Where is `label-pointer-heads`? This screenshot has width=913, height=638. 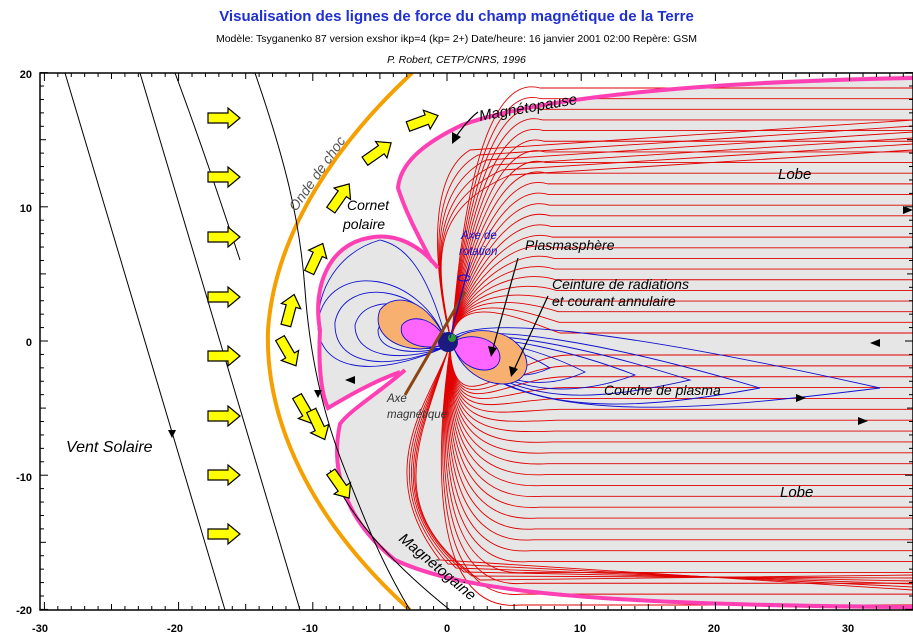 label-pointer-heads is located at coordinates (485, 254).